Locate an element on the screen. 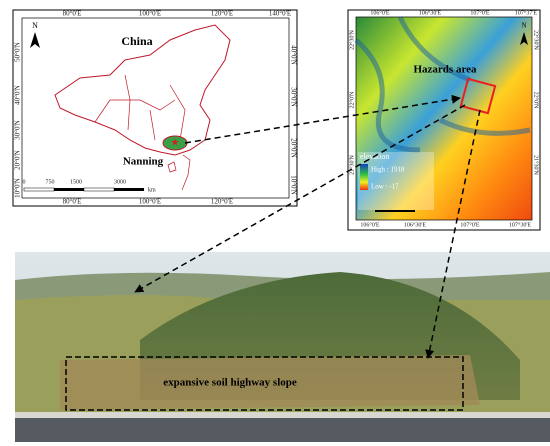  tick-label: 1500 is located at coordinates (76, 182).